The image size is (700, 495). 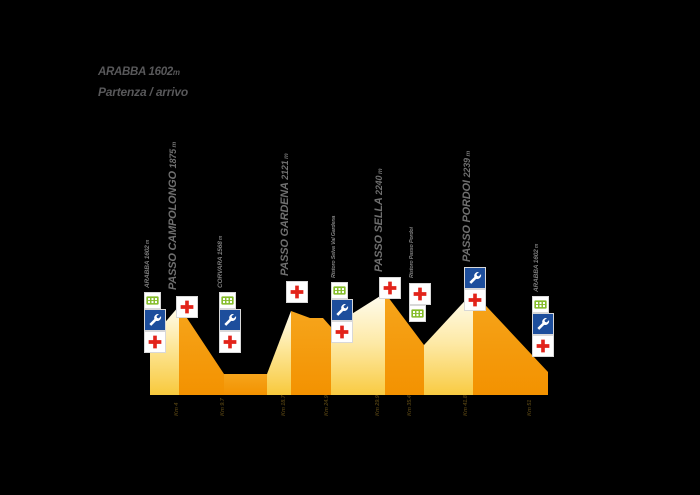 What do you see at coordinates (173, 230) in the screenshot?
I see `poi-name: PASSO CAMPOLONGO` at bounding box center [173, 230].